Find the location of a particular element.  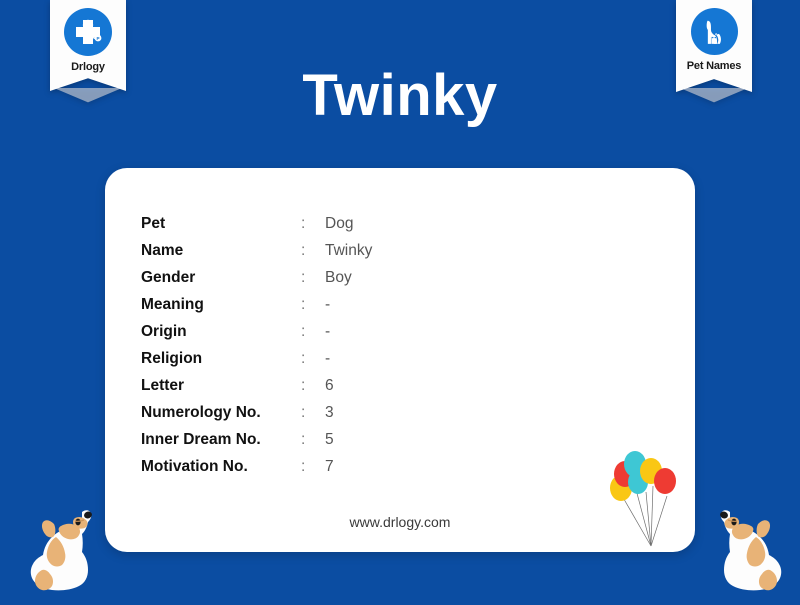

row-label: Pet is located at coordinates (153, 223).